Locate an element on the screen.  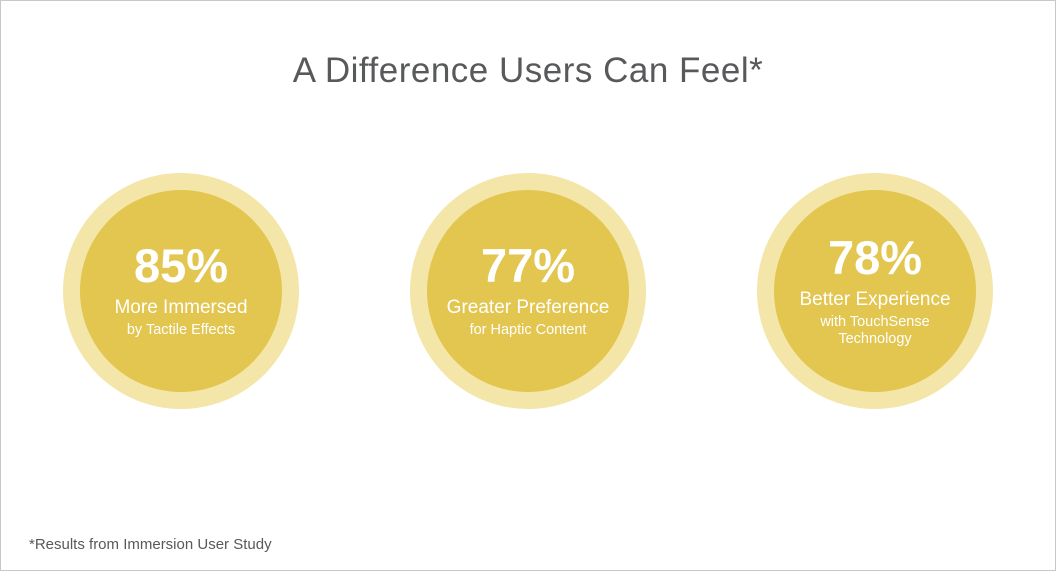
stat-label: Greater Preference is located at coordinates (528, 308).